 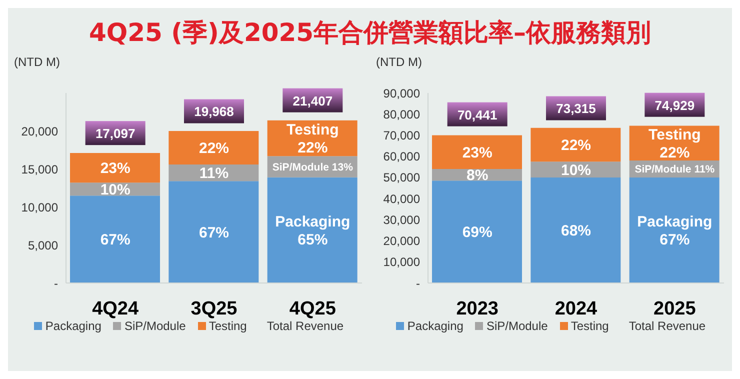 I want to click on x-tick-label: 2023, so click(x=477, y=309).